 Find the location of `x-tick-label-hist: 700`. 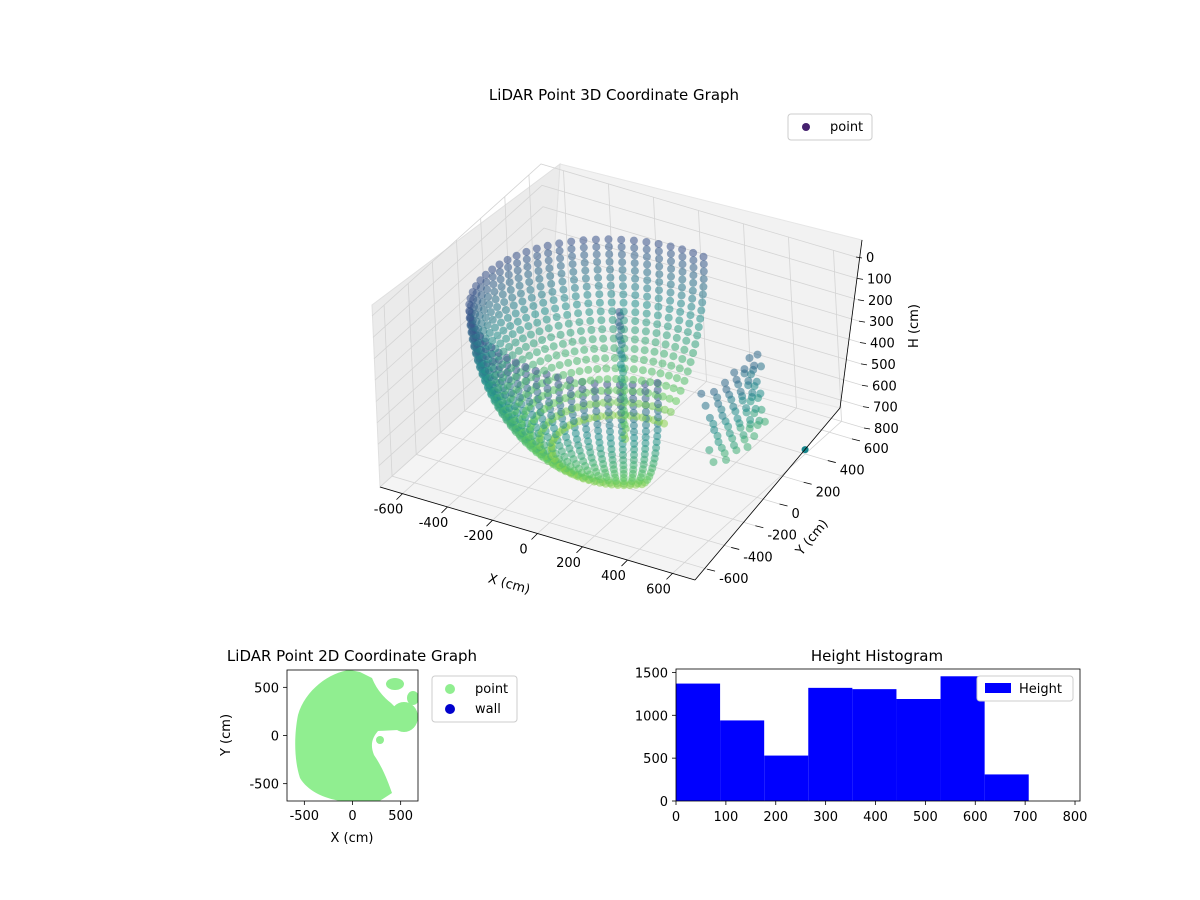

x-tick-label-hist: 700 is located at coordinates (1025, 817).